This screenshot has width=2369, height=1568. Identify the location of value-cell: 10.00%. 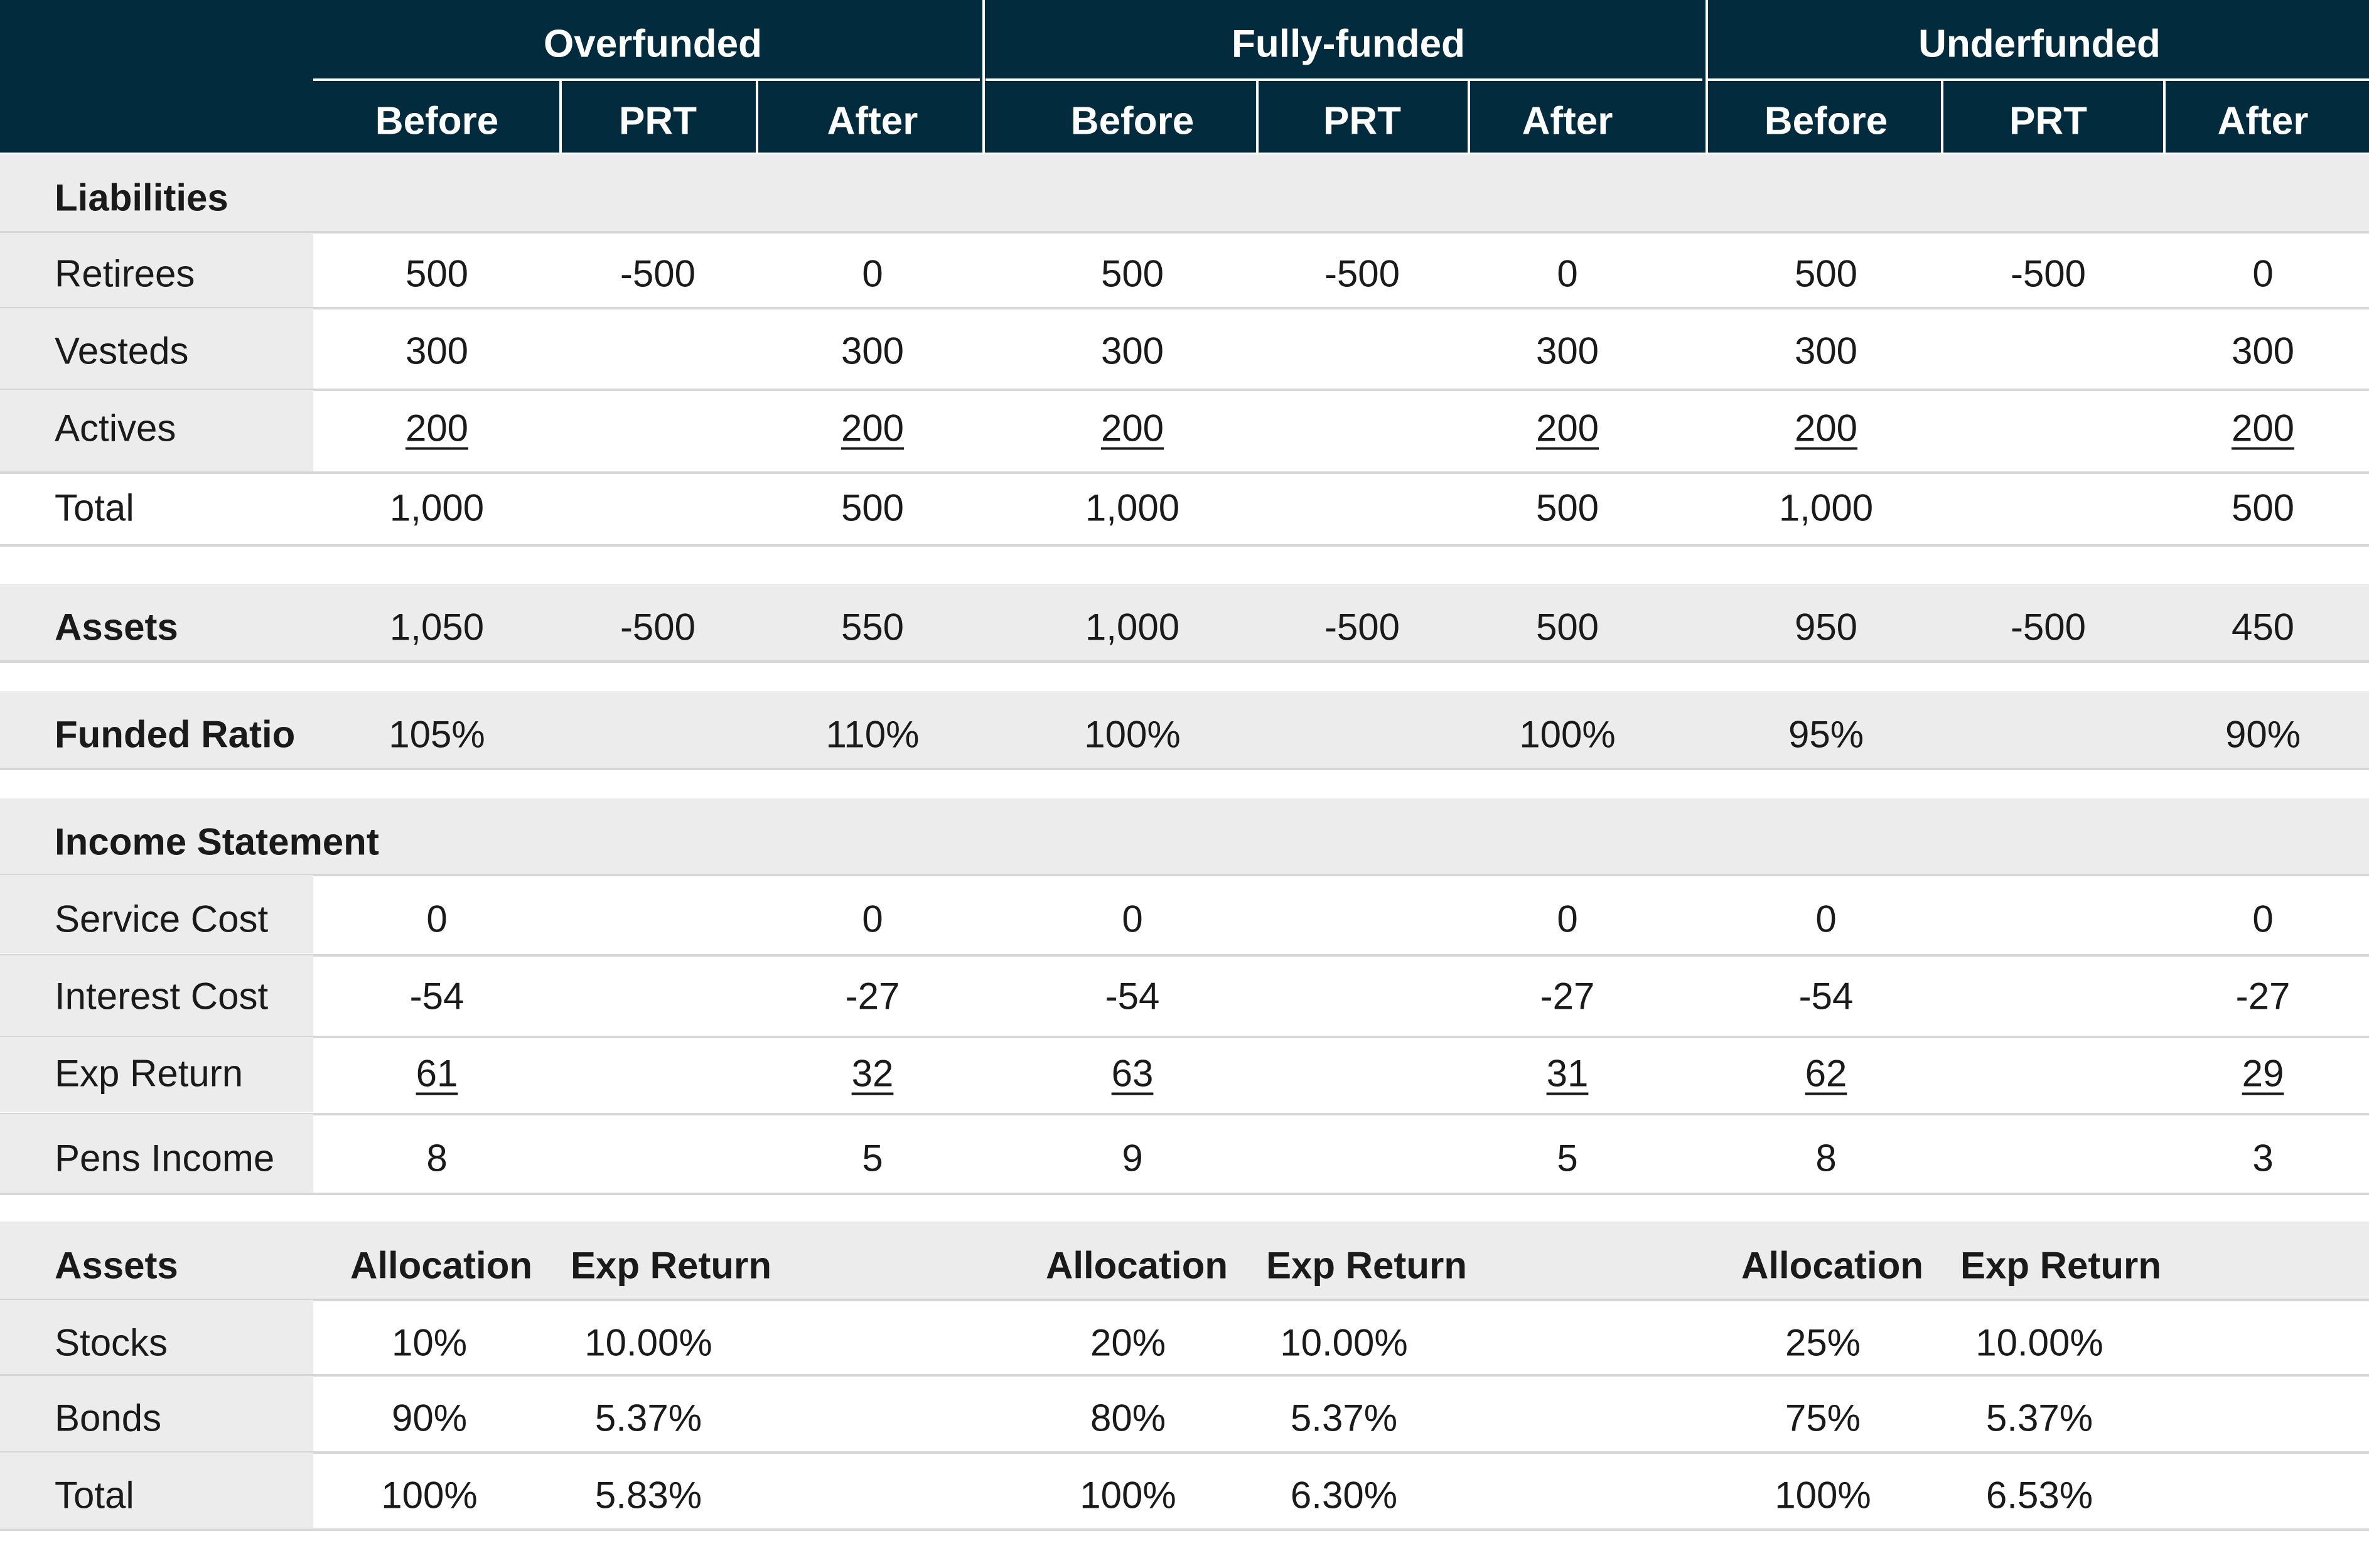
(1344, 1342).